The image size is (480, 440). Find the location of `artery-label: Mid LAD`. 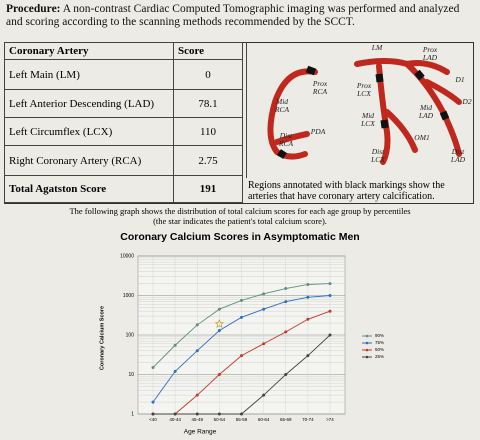

artery-label: Mid LAD is located at coordinates (426, 111).